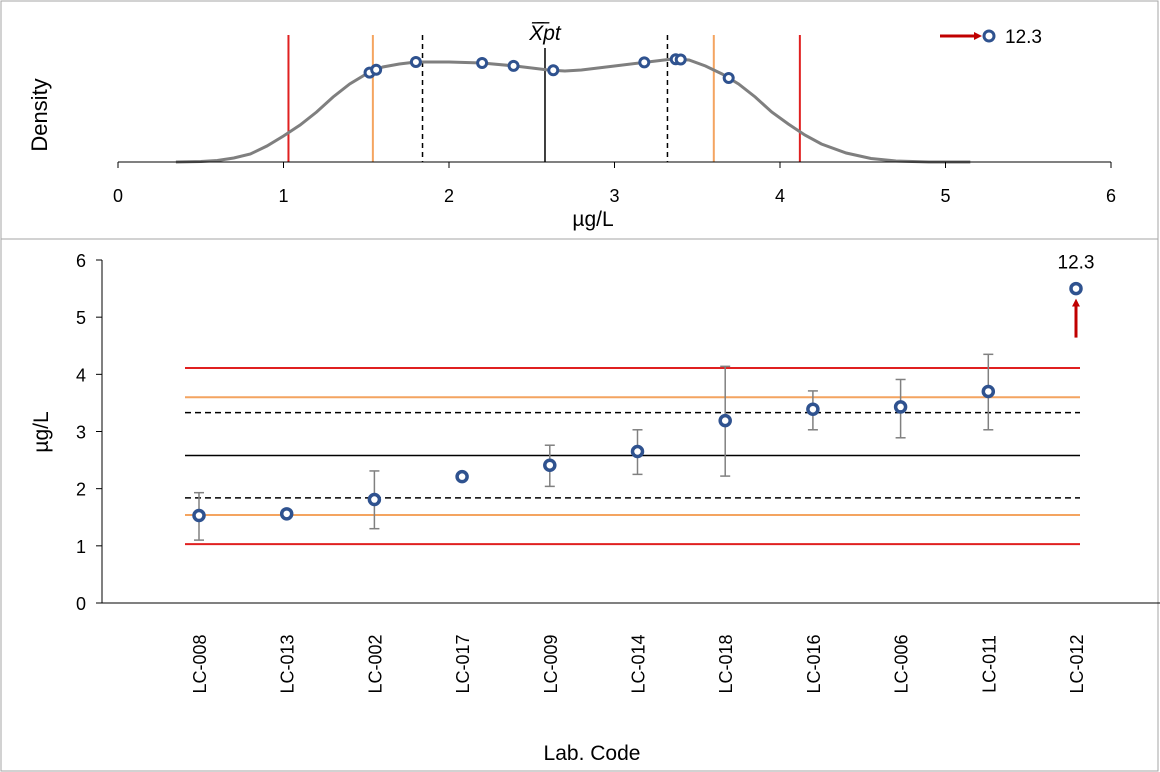 The width and height of the screenshot is (1160, 772). I want to click on density-x-axis-label: µg/L, so click(592, 219).